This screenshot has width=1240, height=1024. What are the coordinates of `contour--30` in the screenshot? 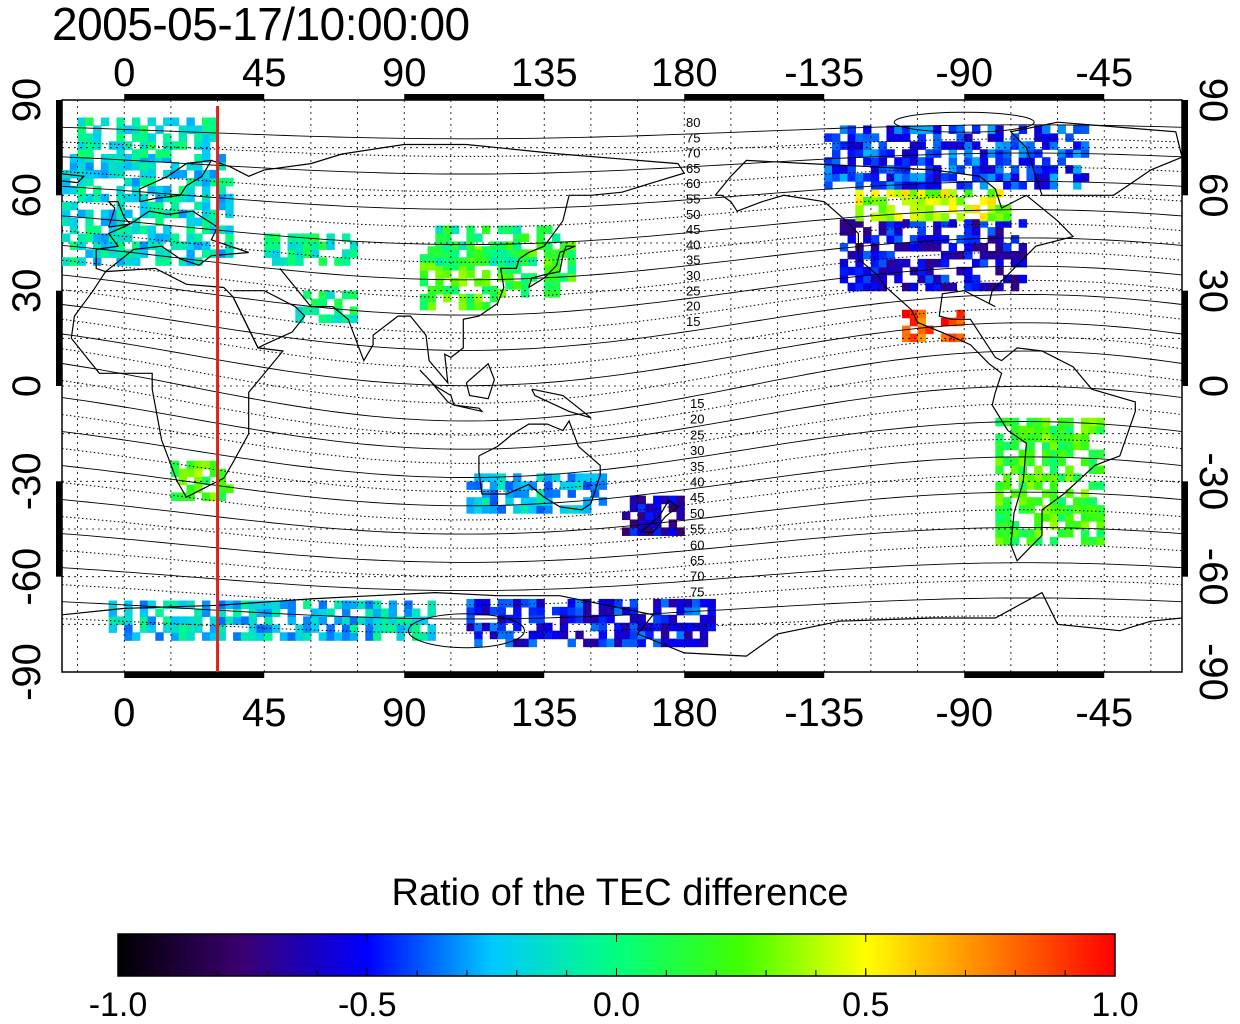 It's located at (622, 481).